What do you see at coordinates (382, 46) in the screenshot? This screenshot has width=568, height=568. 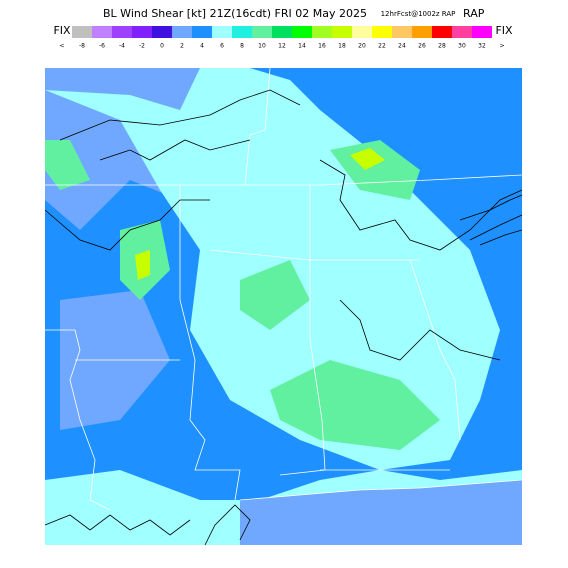 I see `colorbar-label: 22` at bounding box center [382, 46].